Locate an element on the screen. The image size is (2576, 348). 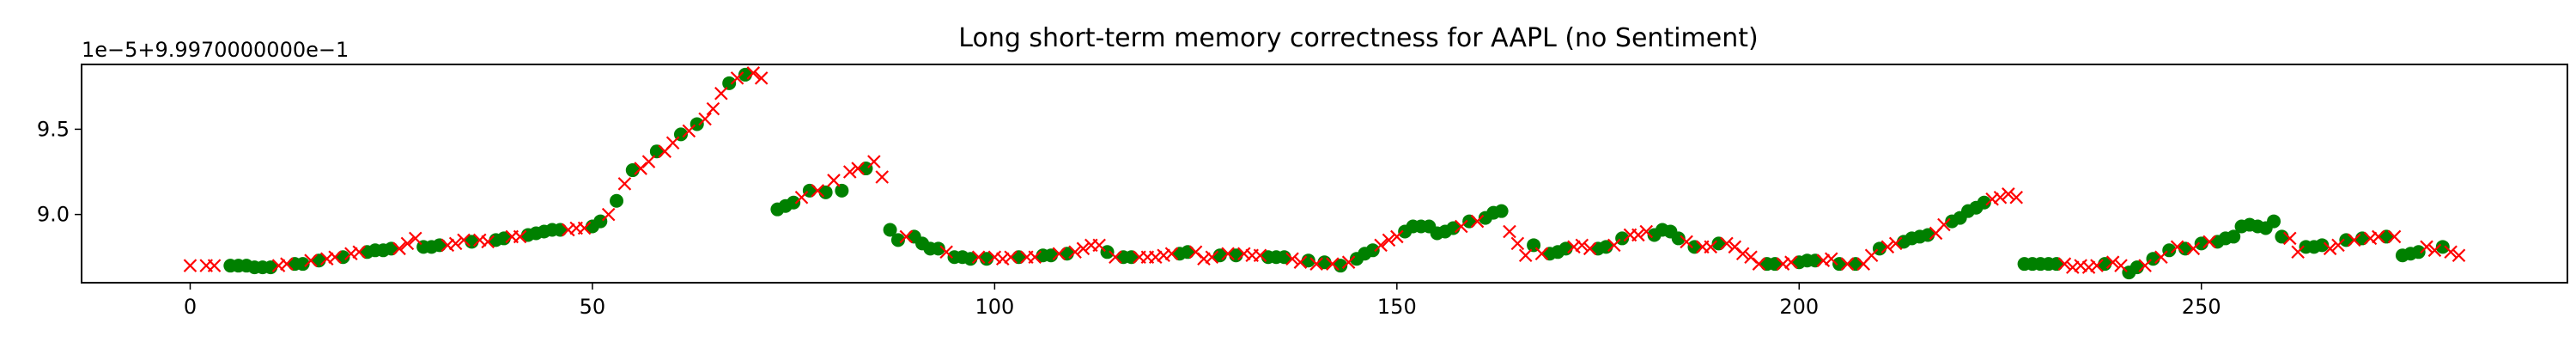
x-tick-label: 50 is located at coordinates (593, 307).